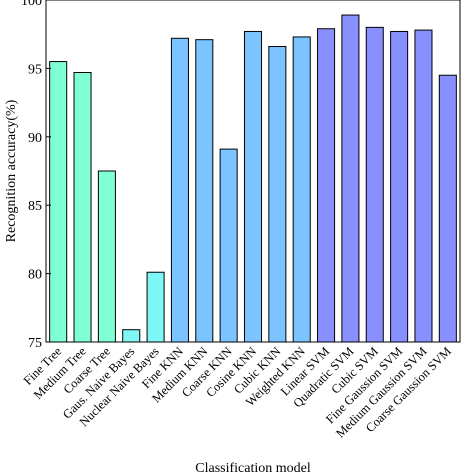  What do you see at coordinates (11, 170) in the screenshot?
I see `y-axis-label: Recognition accuracy(%)` at bounding box center [11, 170].